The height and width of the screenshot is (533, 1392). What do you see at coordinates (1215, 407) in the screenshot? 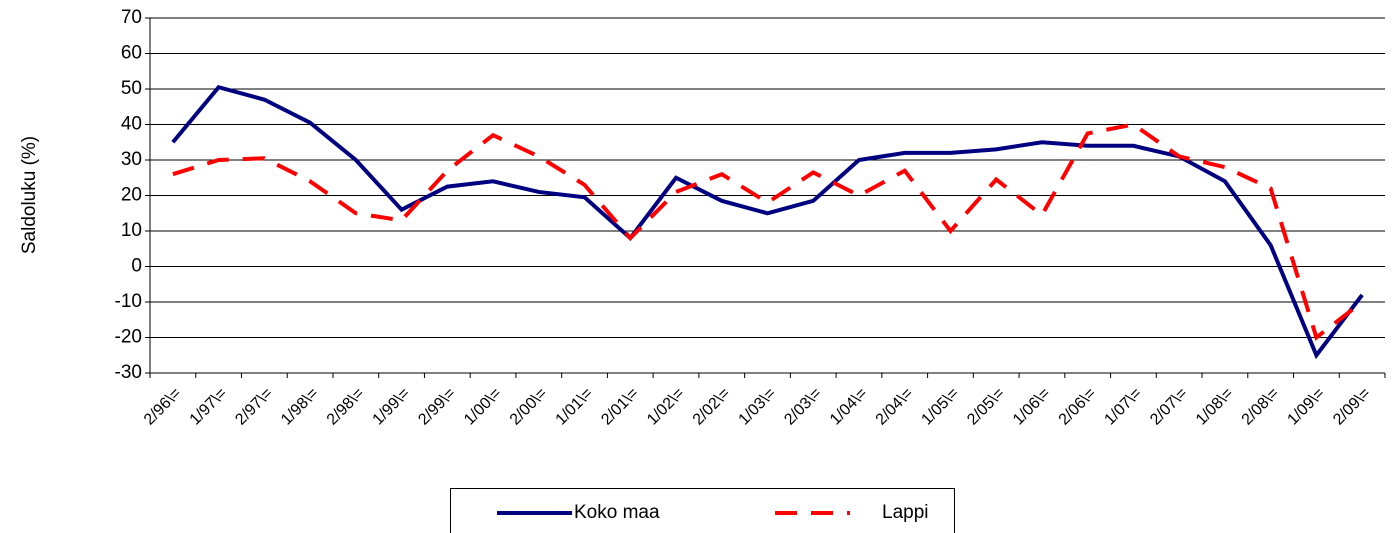
I see `x-tick-label: 1/08\=` at bounding box center [1215, 407].